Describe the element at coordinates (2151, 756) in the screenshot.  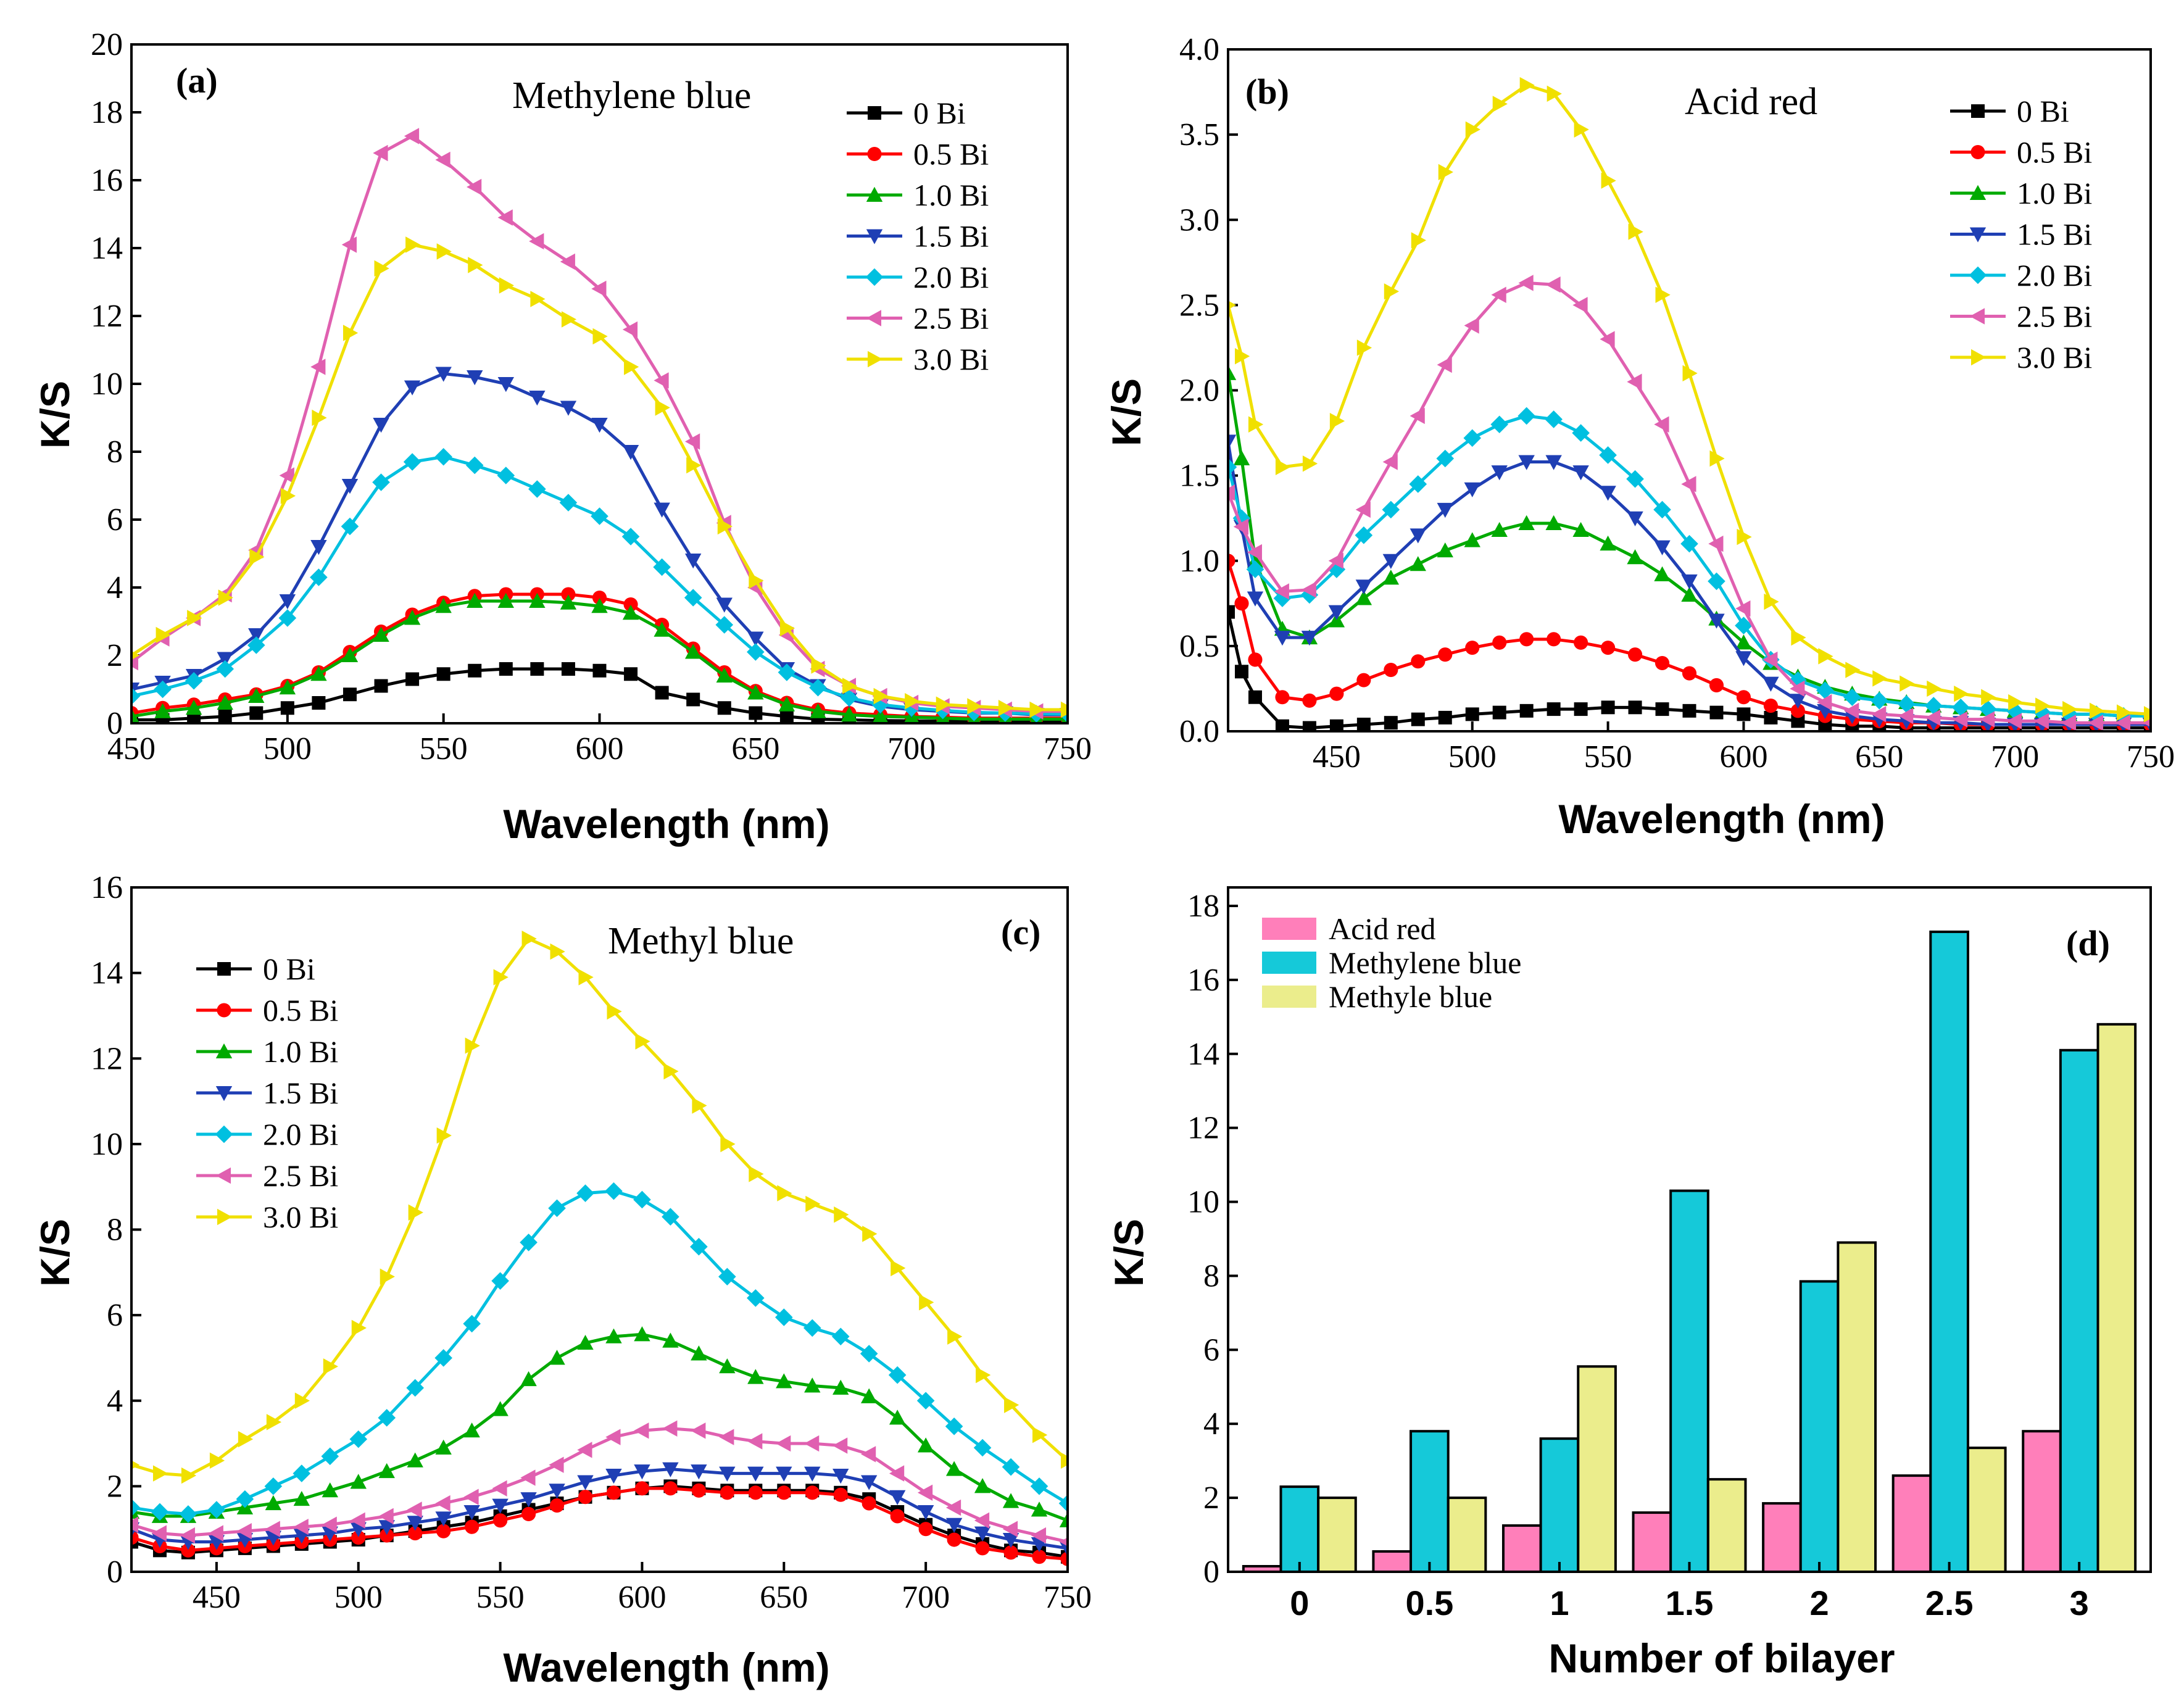
I see `panel-b-xtick-label: 750` at that location.